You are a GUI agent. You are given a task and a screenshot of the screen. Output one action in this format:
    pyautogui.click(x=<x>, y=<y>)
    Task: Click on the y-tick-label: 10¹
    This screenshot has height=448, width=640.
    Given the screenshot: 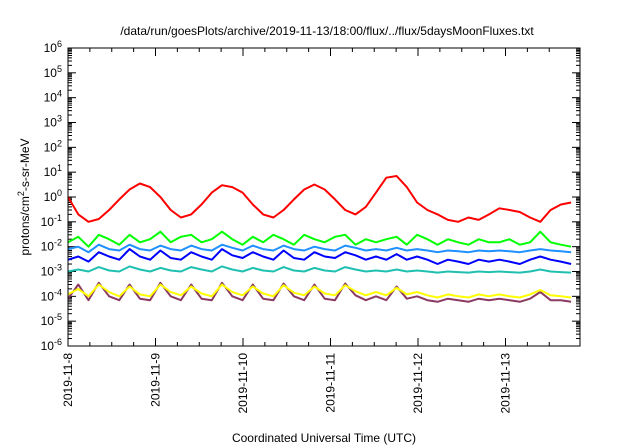 What is the action you would take?
    pyautogui.click(x=53, y=171)
    